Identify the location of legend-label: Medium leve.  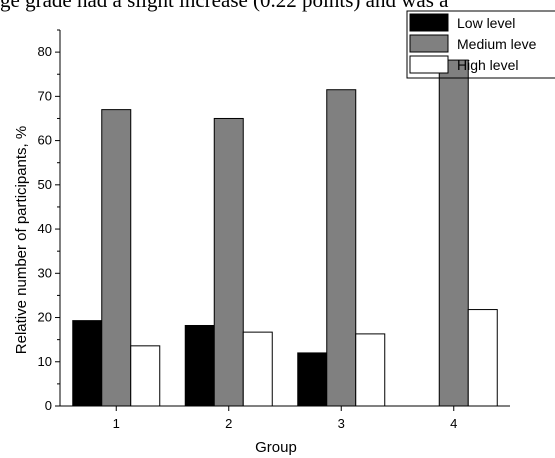
(497, 44).